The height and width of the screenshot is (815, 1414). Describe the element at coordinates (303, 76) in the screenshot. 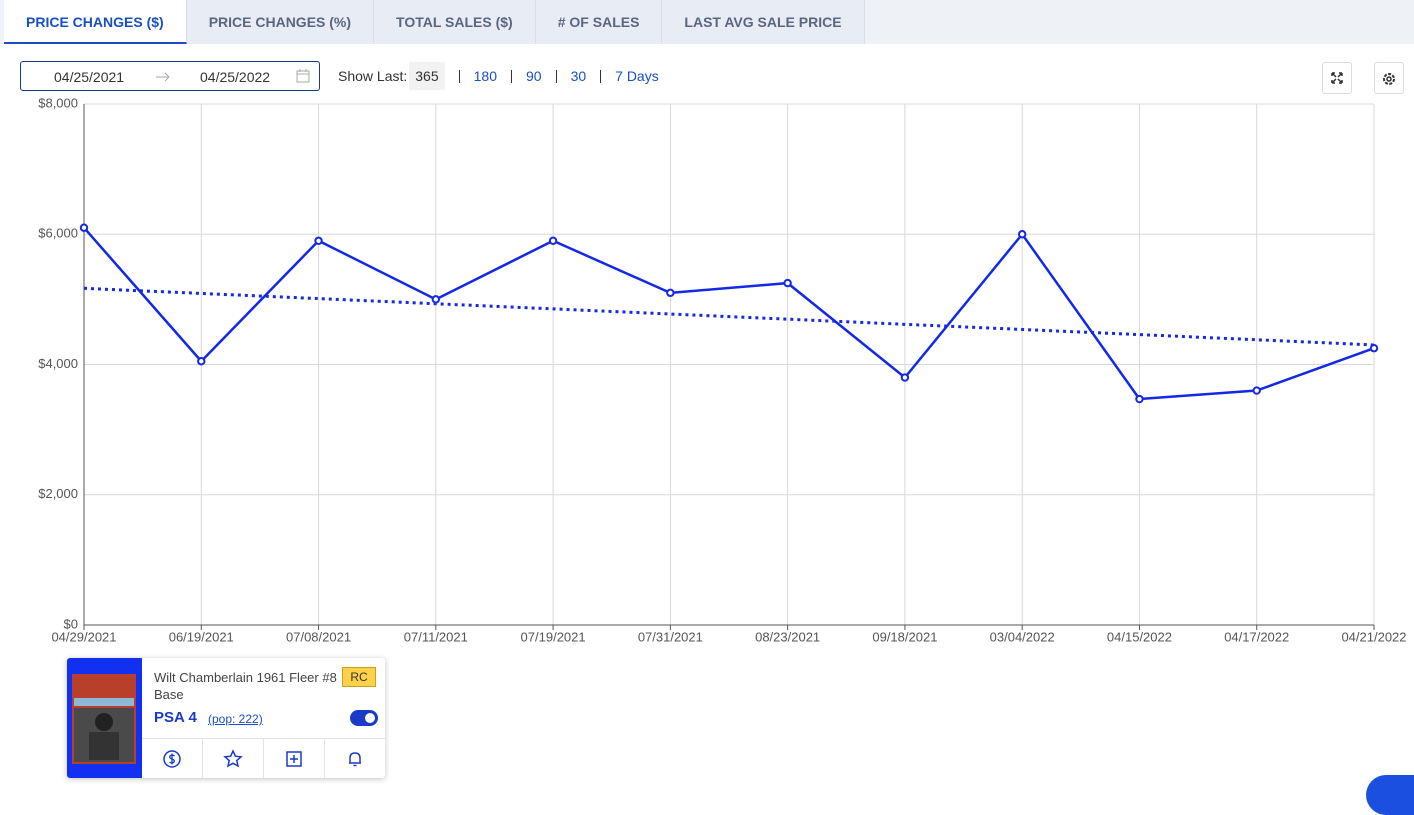

I see `calendar-icon` at that location.